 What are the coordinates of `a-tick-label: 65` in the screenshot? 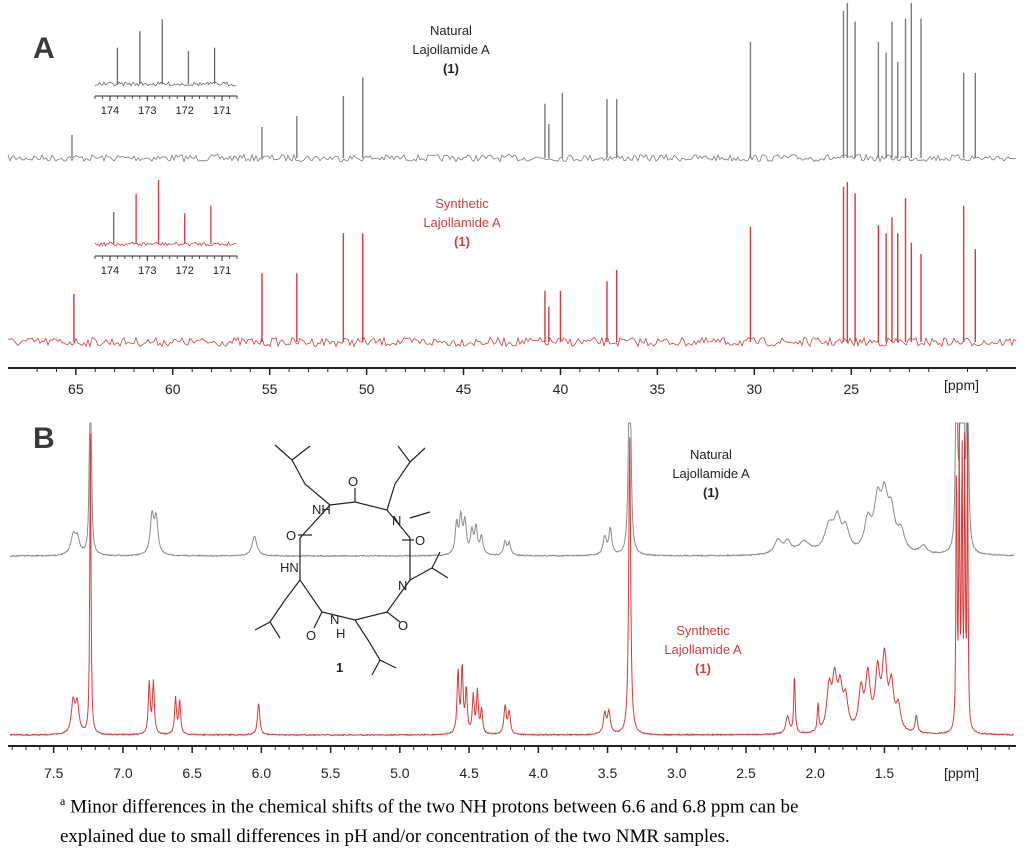 It's located at (76, 389).